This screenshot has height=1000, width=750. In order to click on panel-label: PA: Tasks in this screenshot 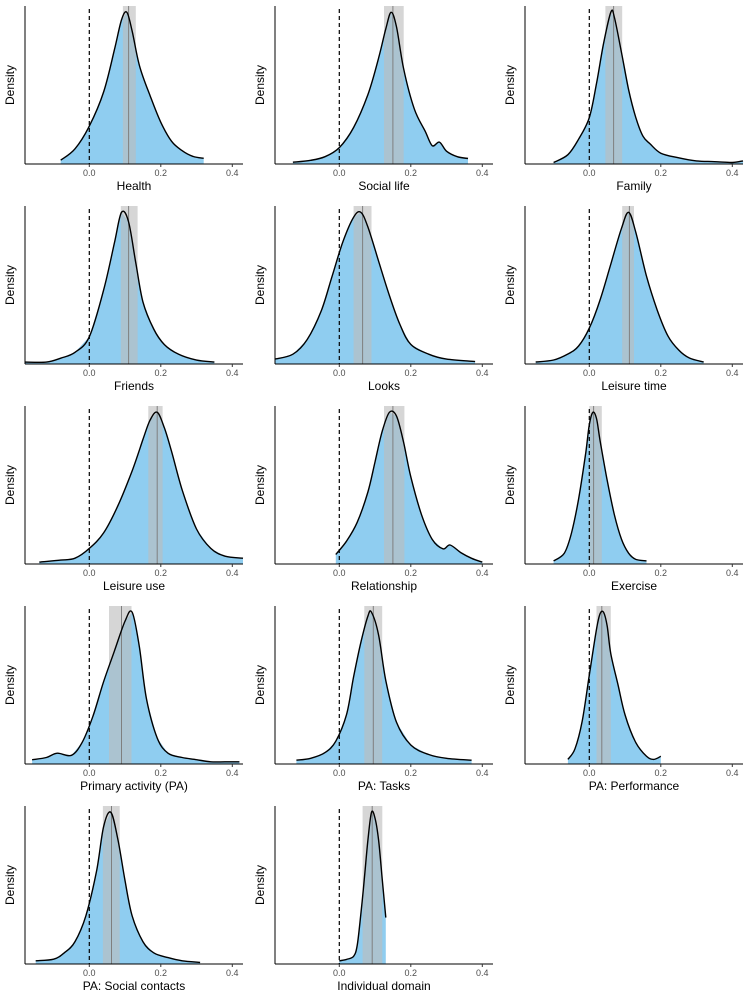, I will do `click(384, 786)`.